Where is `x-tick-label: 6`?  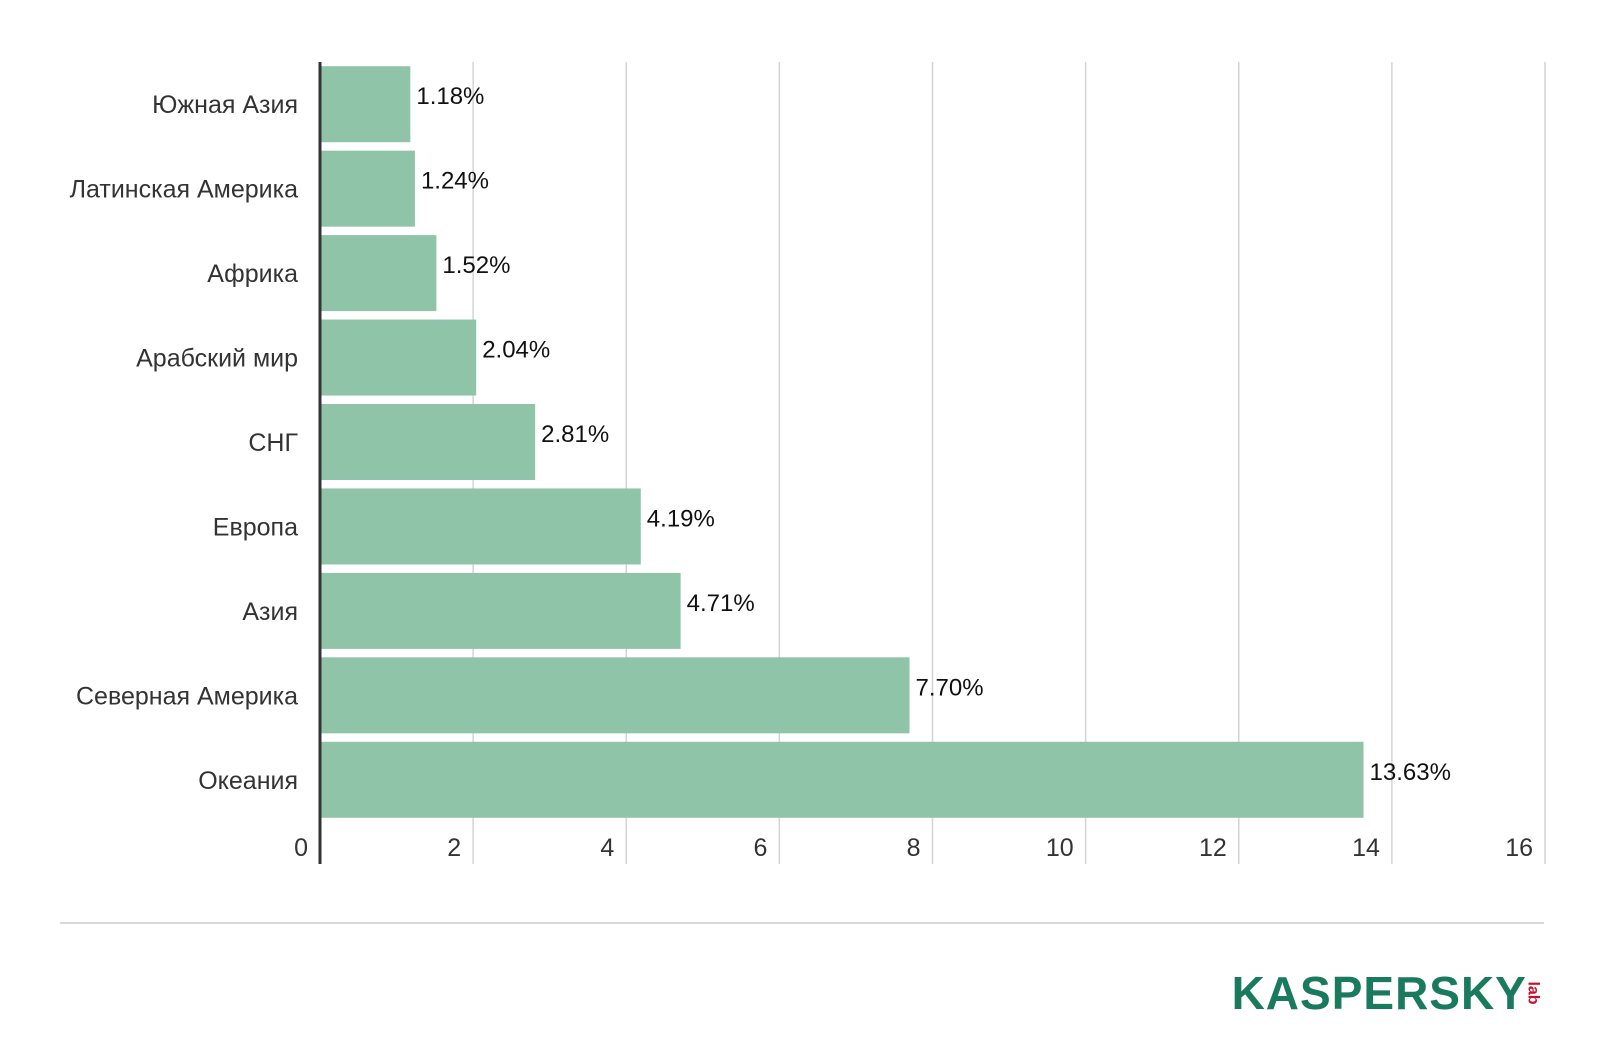 x-tick-label: 6 is located at coordinates (760, 848).